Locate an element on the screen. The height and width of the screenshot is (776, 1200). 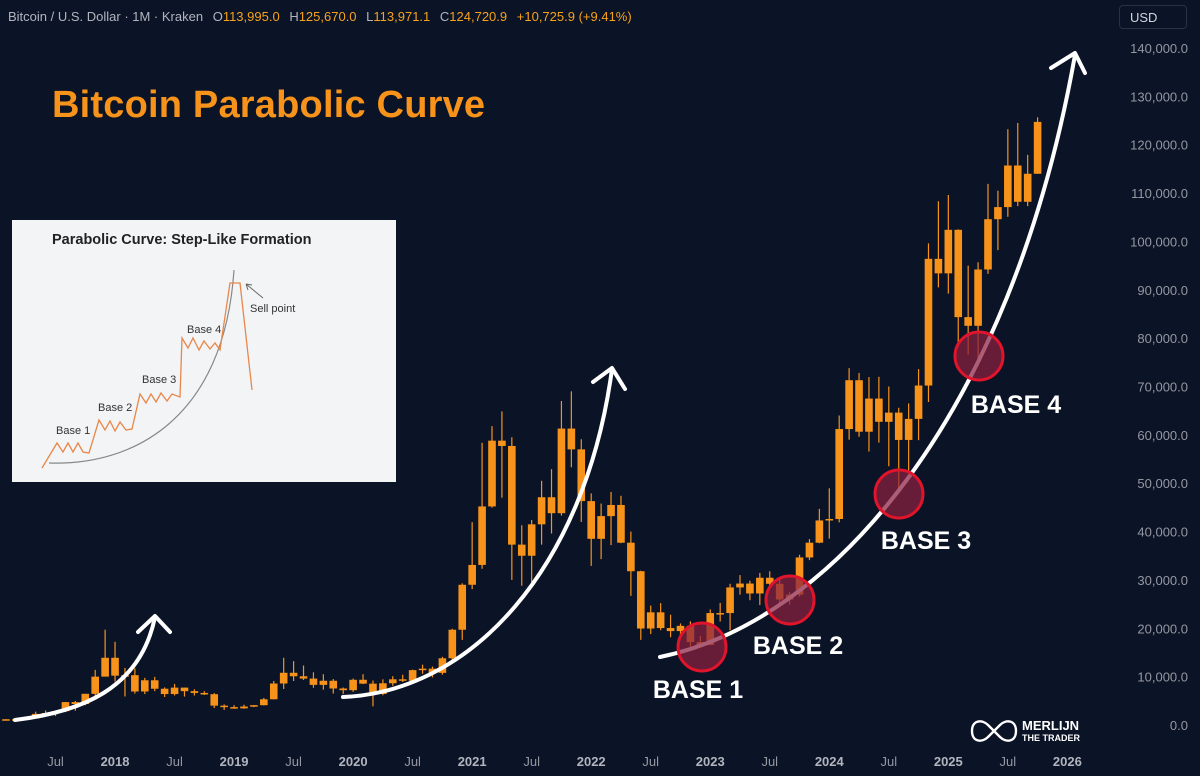
base-4-label: BASE 4 is located at coordinates (1016, 405).